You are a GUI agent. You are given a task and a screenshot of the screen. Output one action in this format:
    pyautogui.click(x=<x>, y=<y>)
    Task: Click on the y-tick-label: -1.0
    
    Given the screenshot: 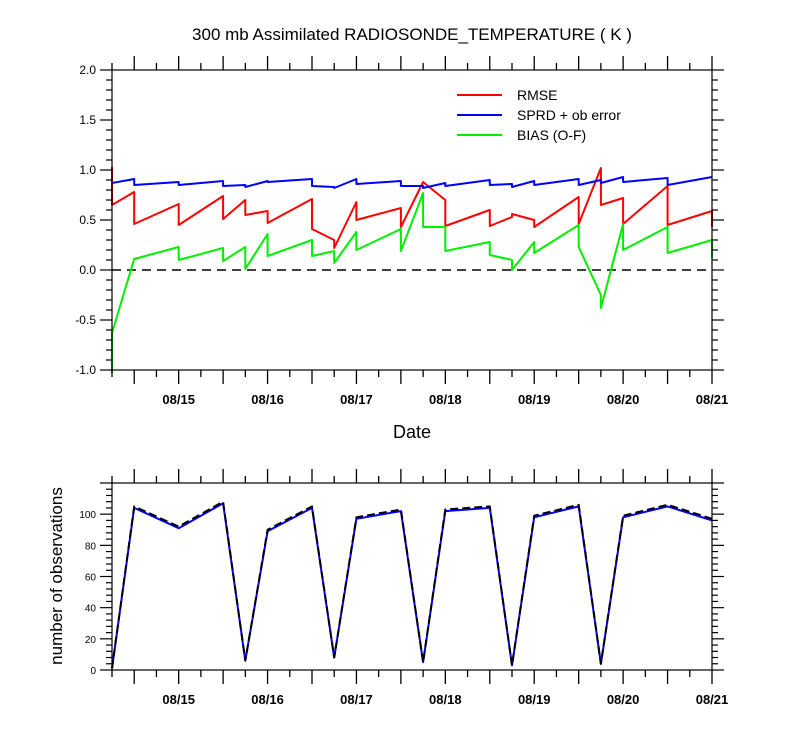 What is the action you would take?
    pyautogui.click(x=85, y=370)
    